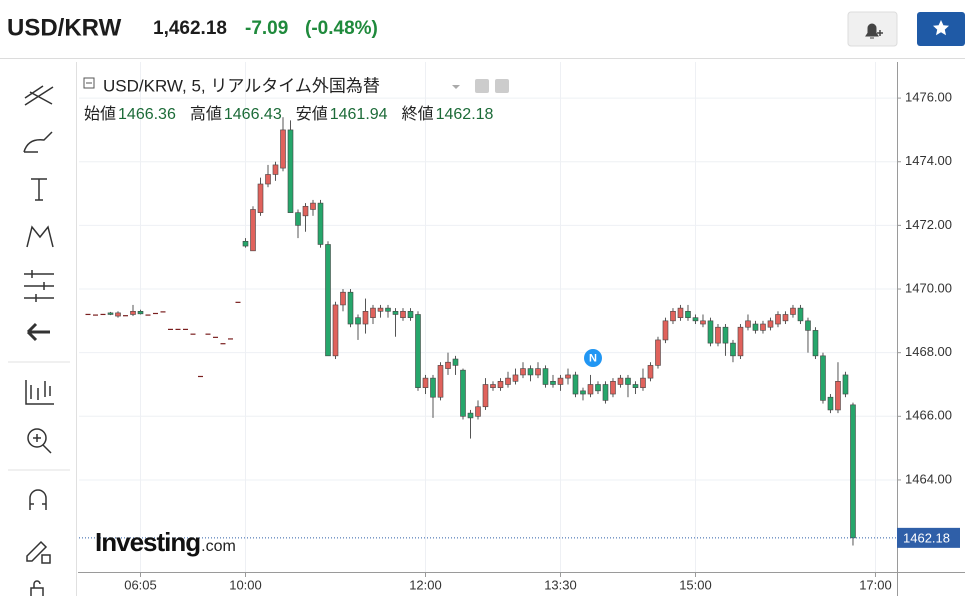 The width and height of the screenshot is (965, 596). Describe the element at coordinates (593, 358) in the screenshot. I see `news-marker` at that location.